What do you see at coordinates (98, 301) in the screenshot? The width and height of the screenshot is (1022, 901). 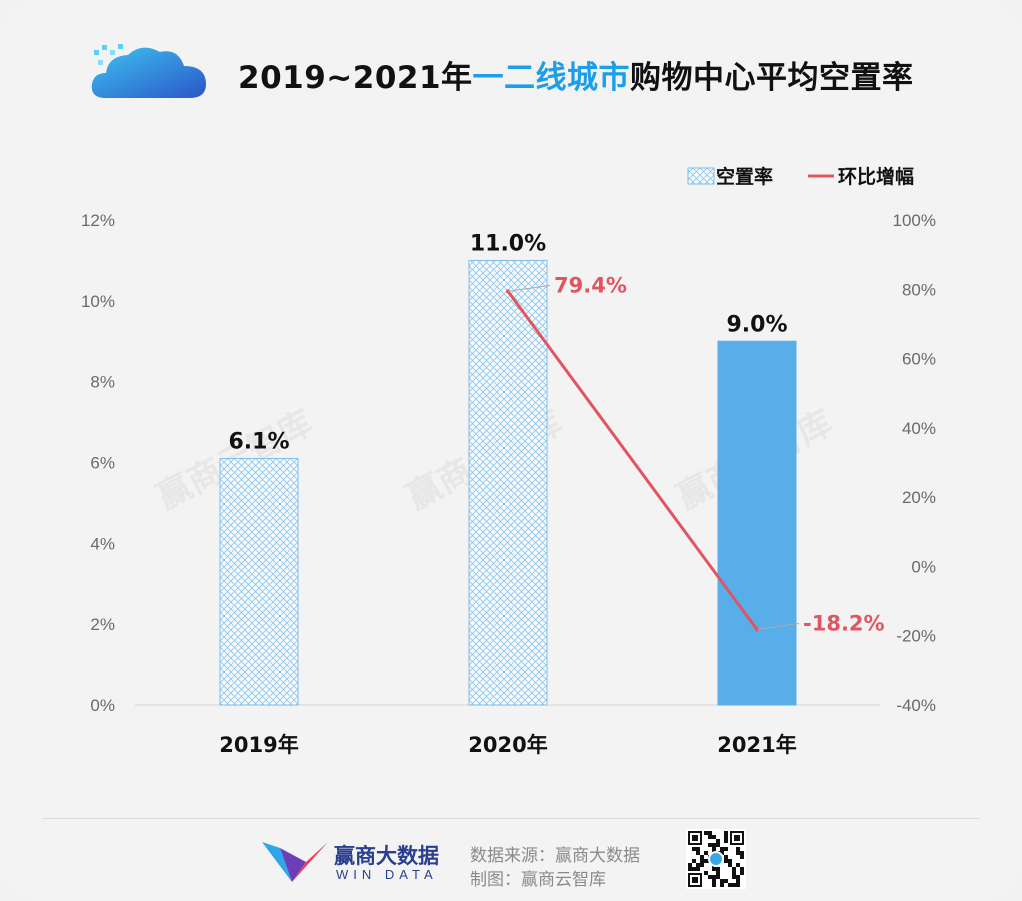 I see `y-left-tick: 10%` at bounding box center [98, 301].